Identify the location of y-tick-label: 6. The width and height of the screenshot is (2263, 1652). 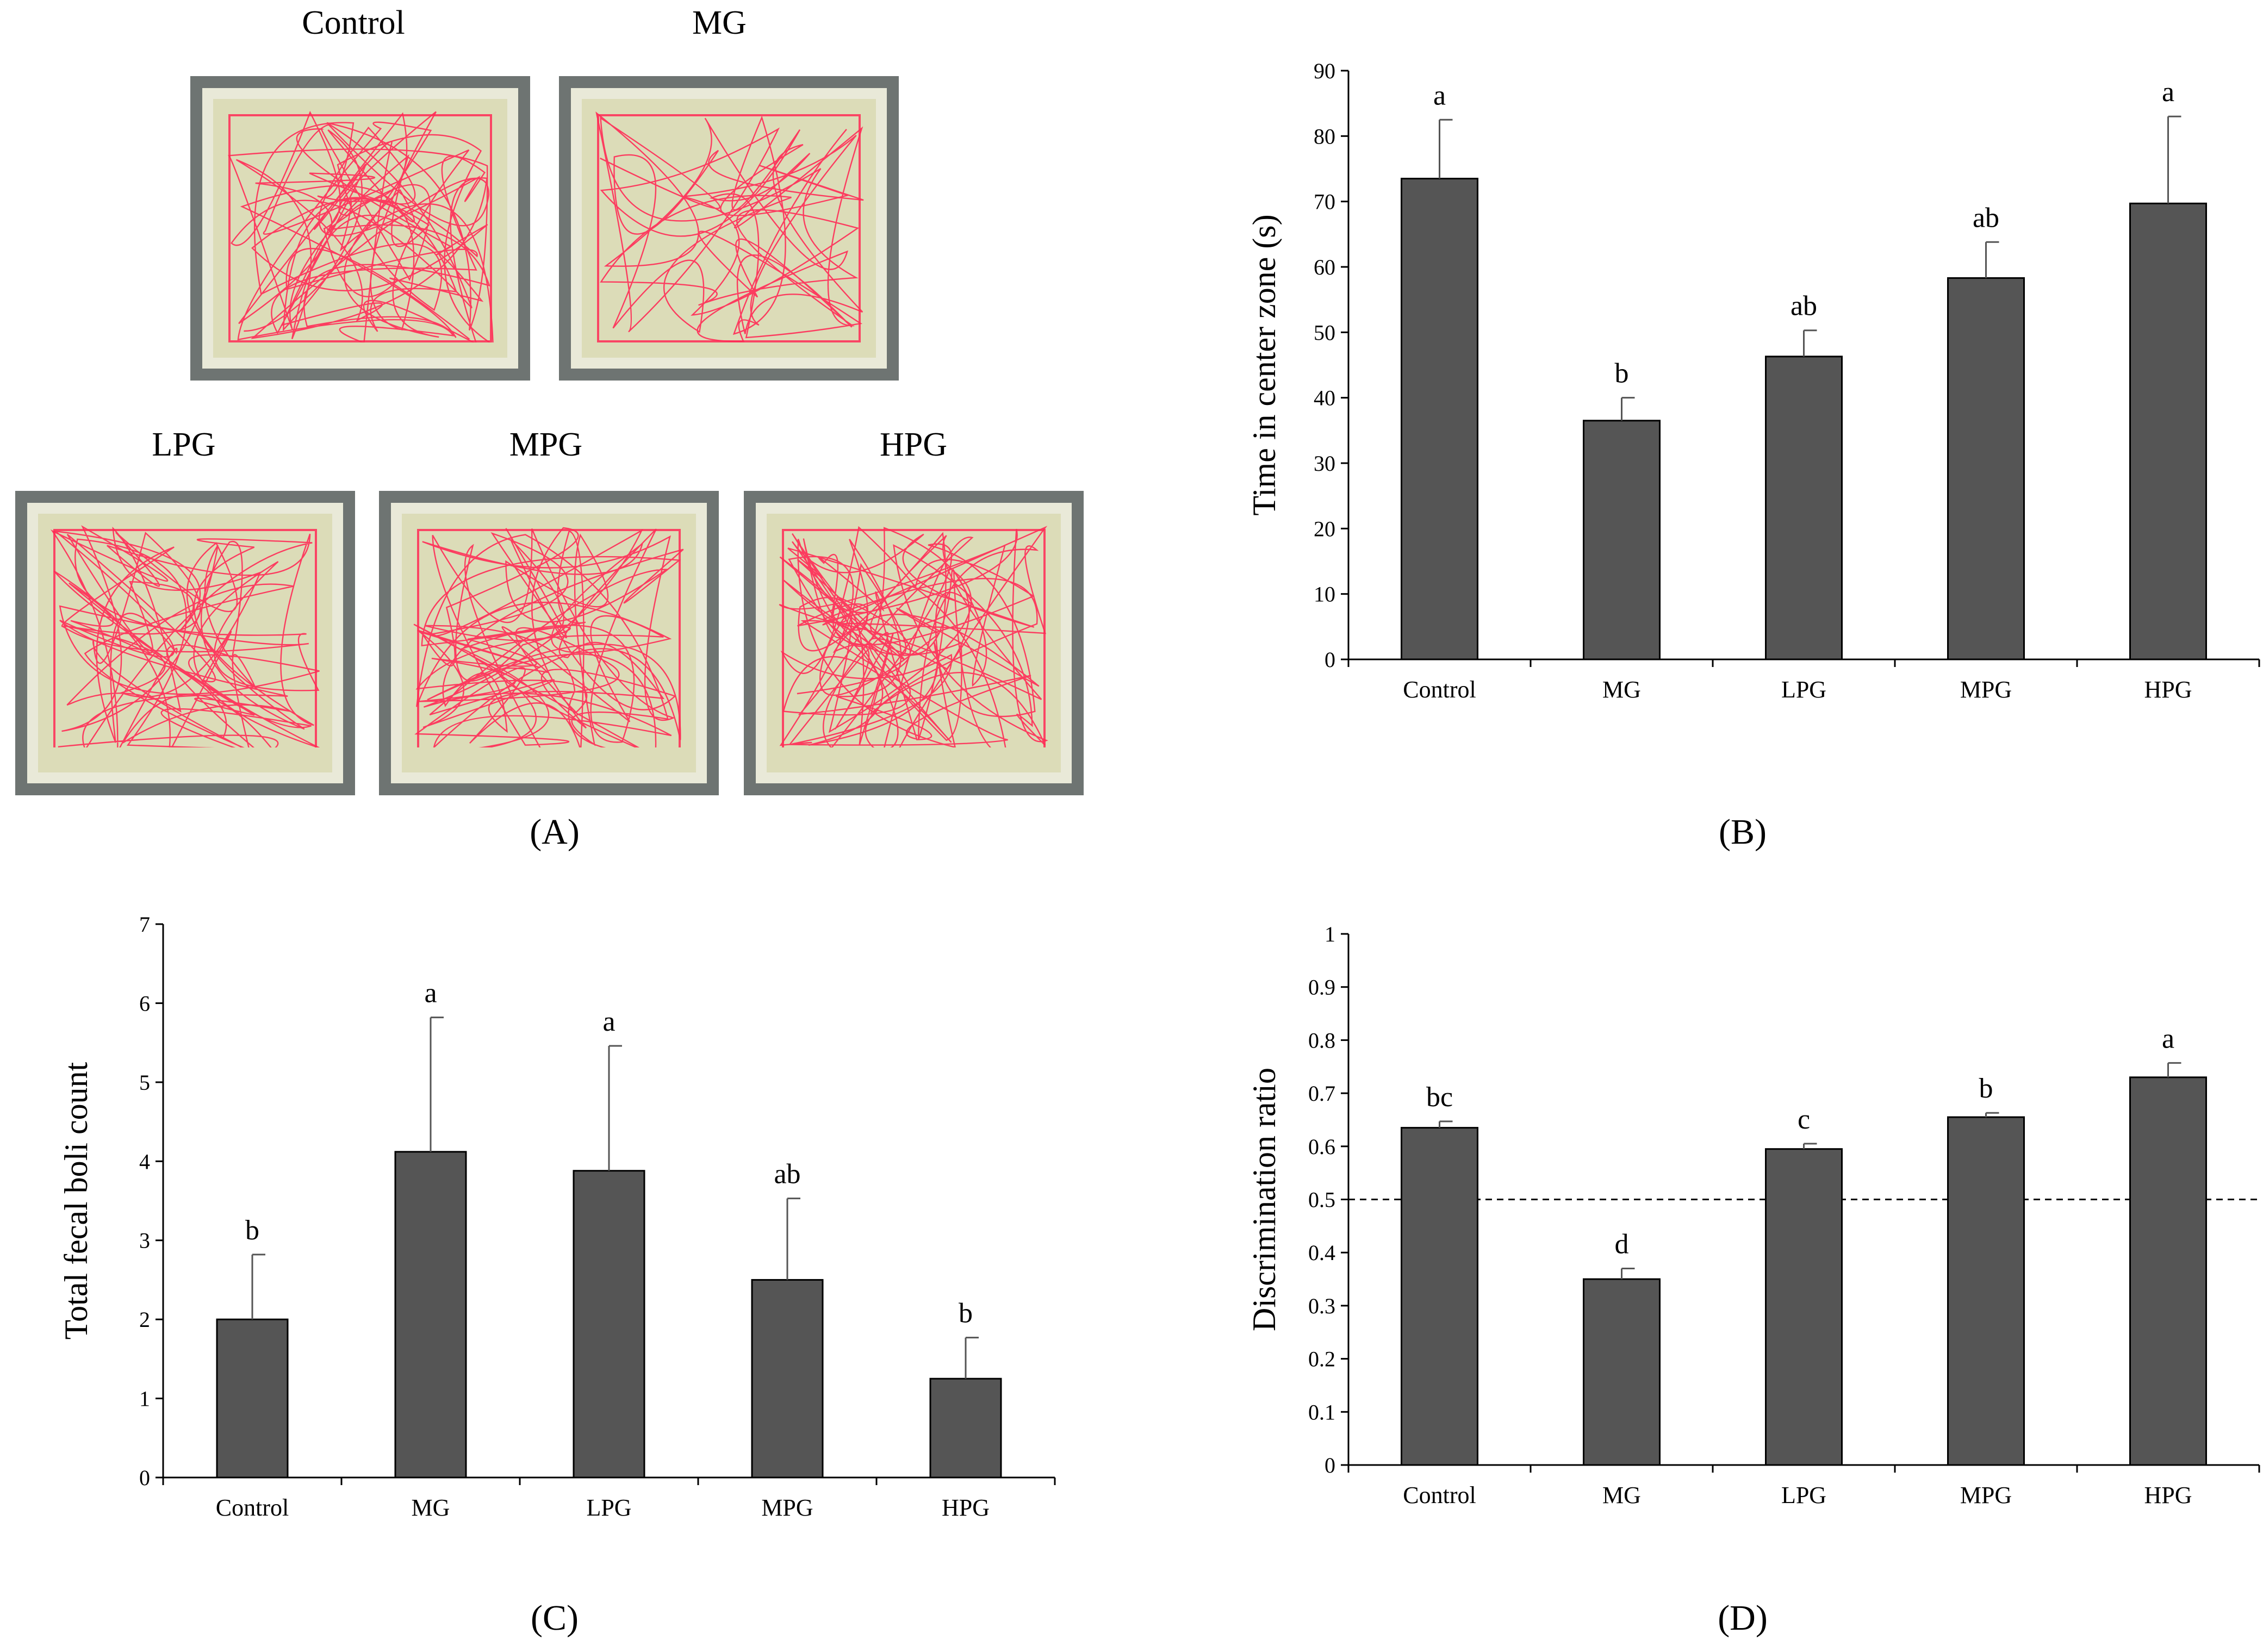
(144, 1003).